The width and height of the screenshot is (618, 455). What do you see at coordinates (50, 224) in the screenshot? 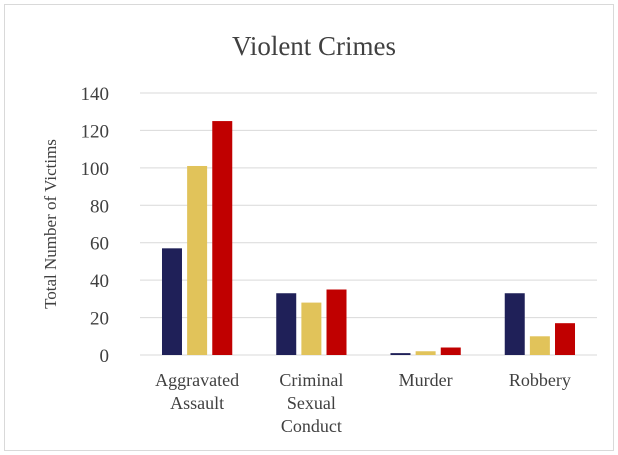
I see `y-axis-title: Total Number of Victims` at bounding box center [50, 224].